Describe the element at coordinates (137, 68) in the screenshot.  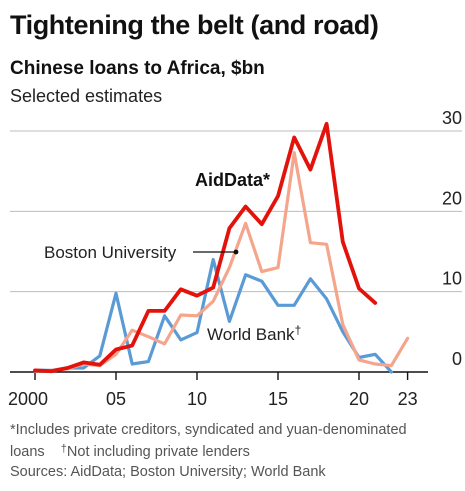
I see `chart-subtitle: Chinese loans to Africa, $bn` at that location.